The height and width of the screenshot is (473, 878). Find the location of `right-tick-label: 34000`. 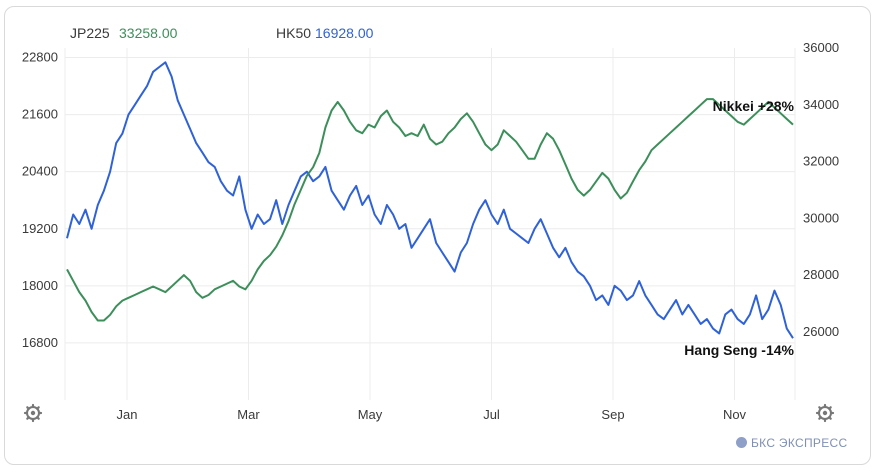

right-tick-label: 34000 is located at coordinates (821, 104).